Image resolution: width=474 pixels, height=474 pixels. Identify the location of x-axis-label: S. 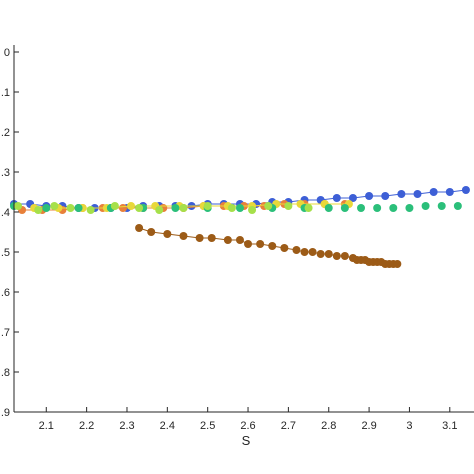
(246, 440).